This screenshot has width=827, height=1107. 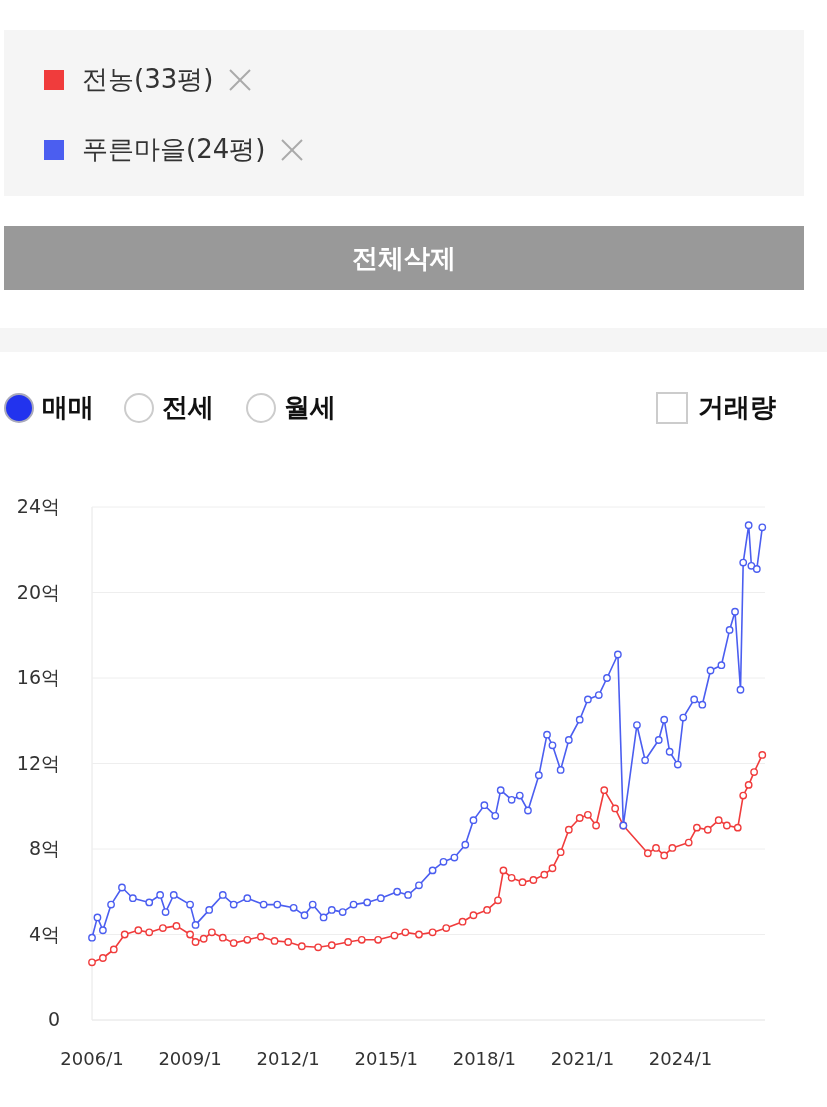 What do you see at coordinates (188, 407) in the screenshot?
I see `text: 전세` at bounding box center [188, 407].